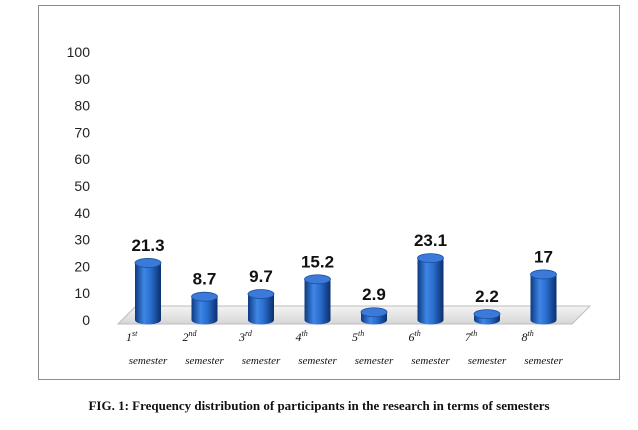 Image resolution: width=638 pixels, height=430 pixels. I want to click on category-label-ordinal: 7th, so click(471, 336).